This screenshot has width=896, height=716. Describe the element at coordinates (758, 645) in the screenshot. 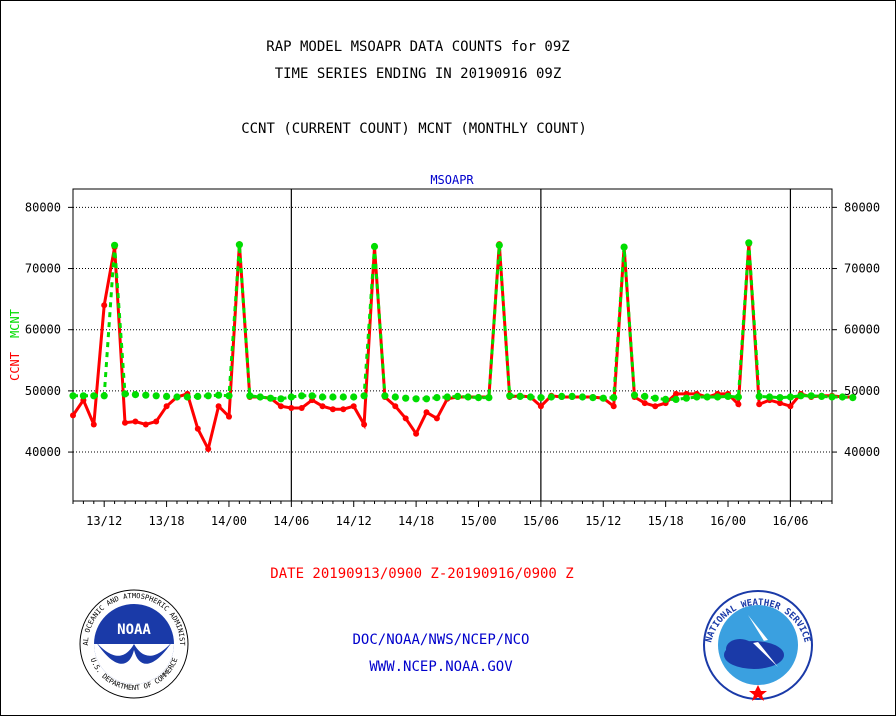

I see `nws-logo: NATIONAL WEATHER SERVICE` at that location.